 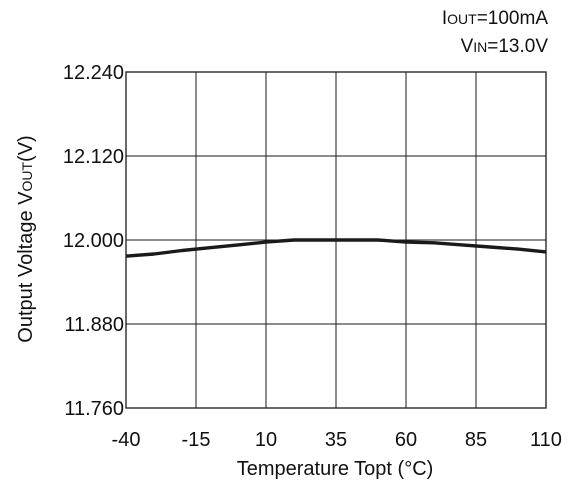 What do you see at coordinates (126, 440) in the screenshot?
I see `x-tick-label: -40` at bounding box center [126, 440].